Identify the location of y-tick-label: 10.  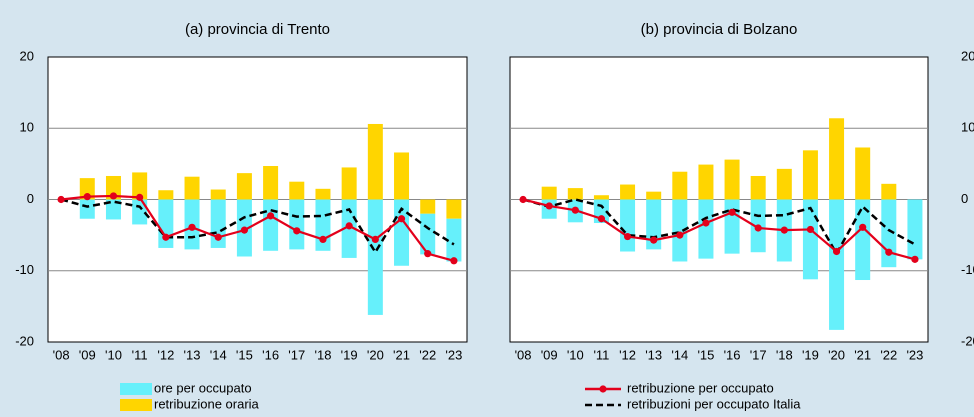
(967, 127).